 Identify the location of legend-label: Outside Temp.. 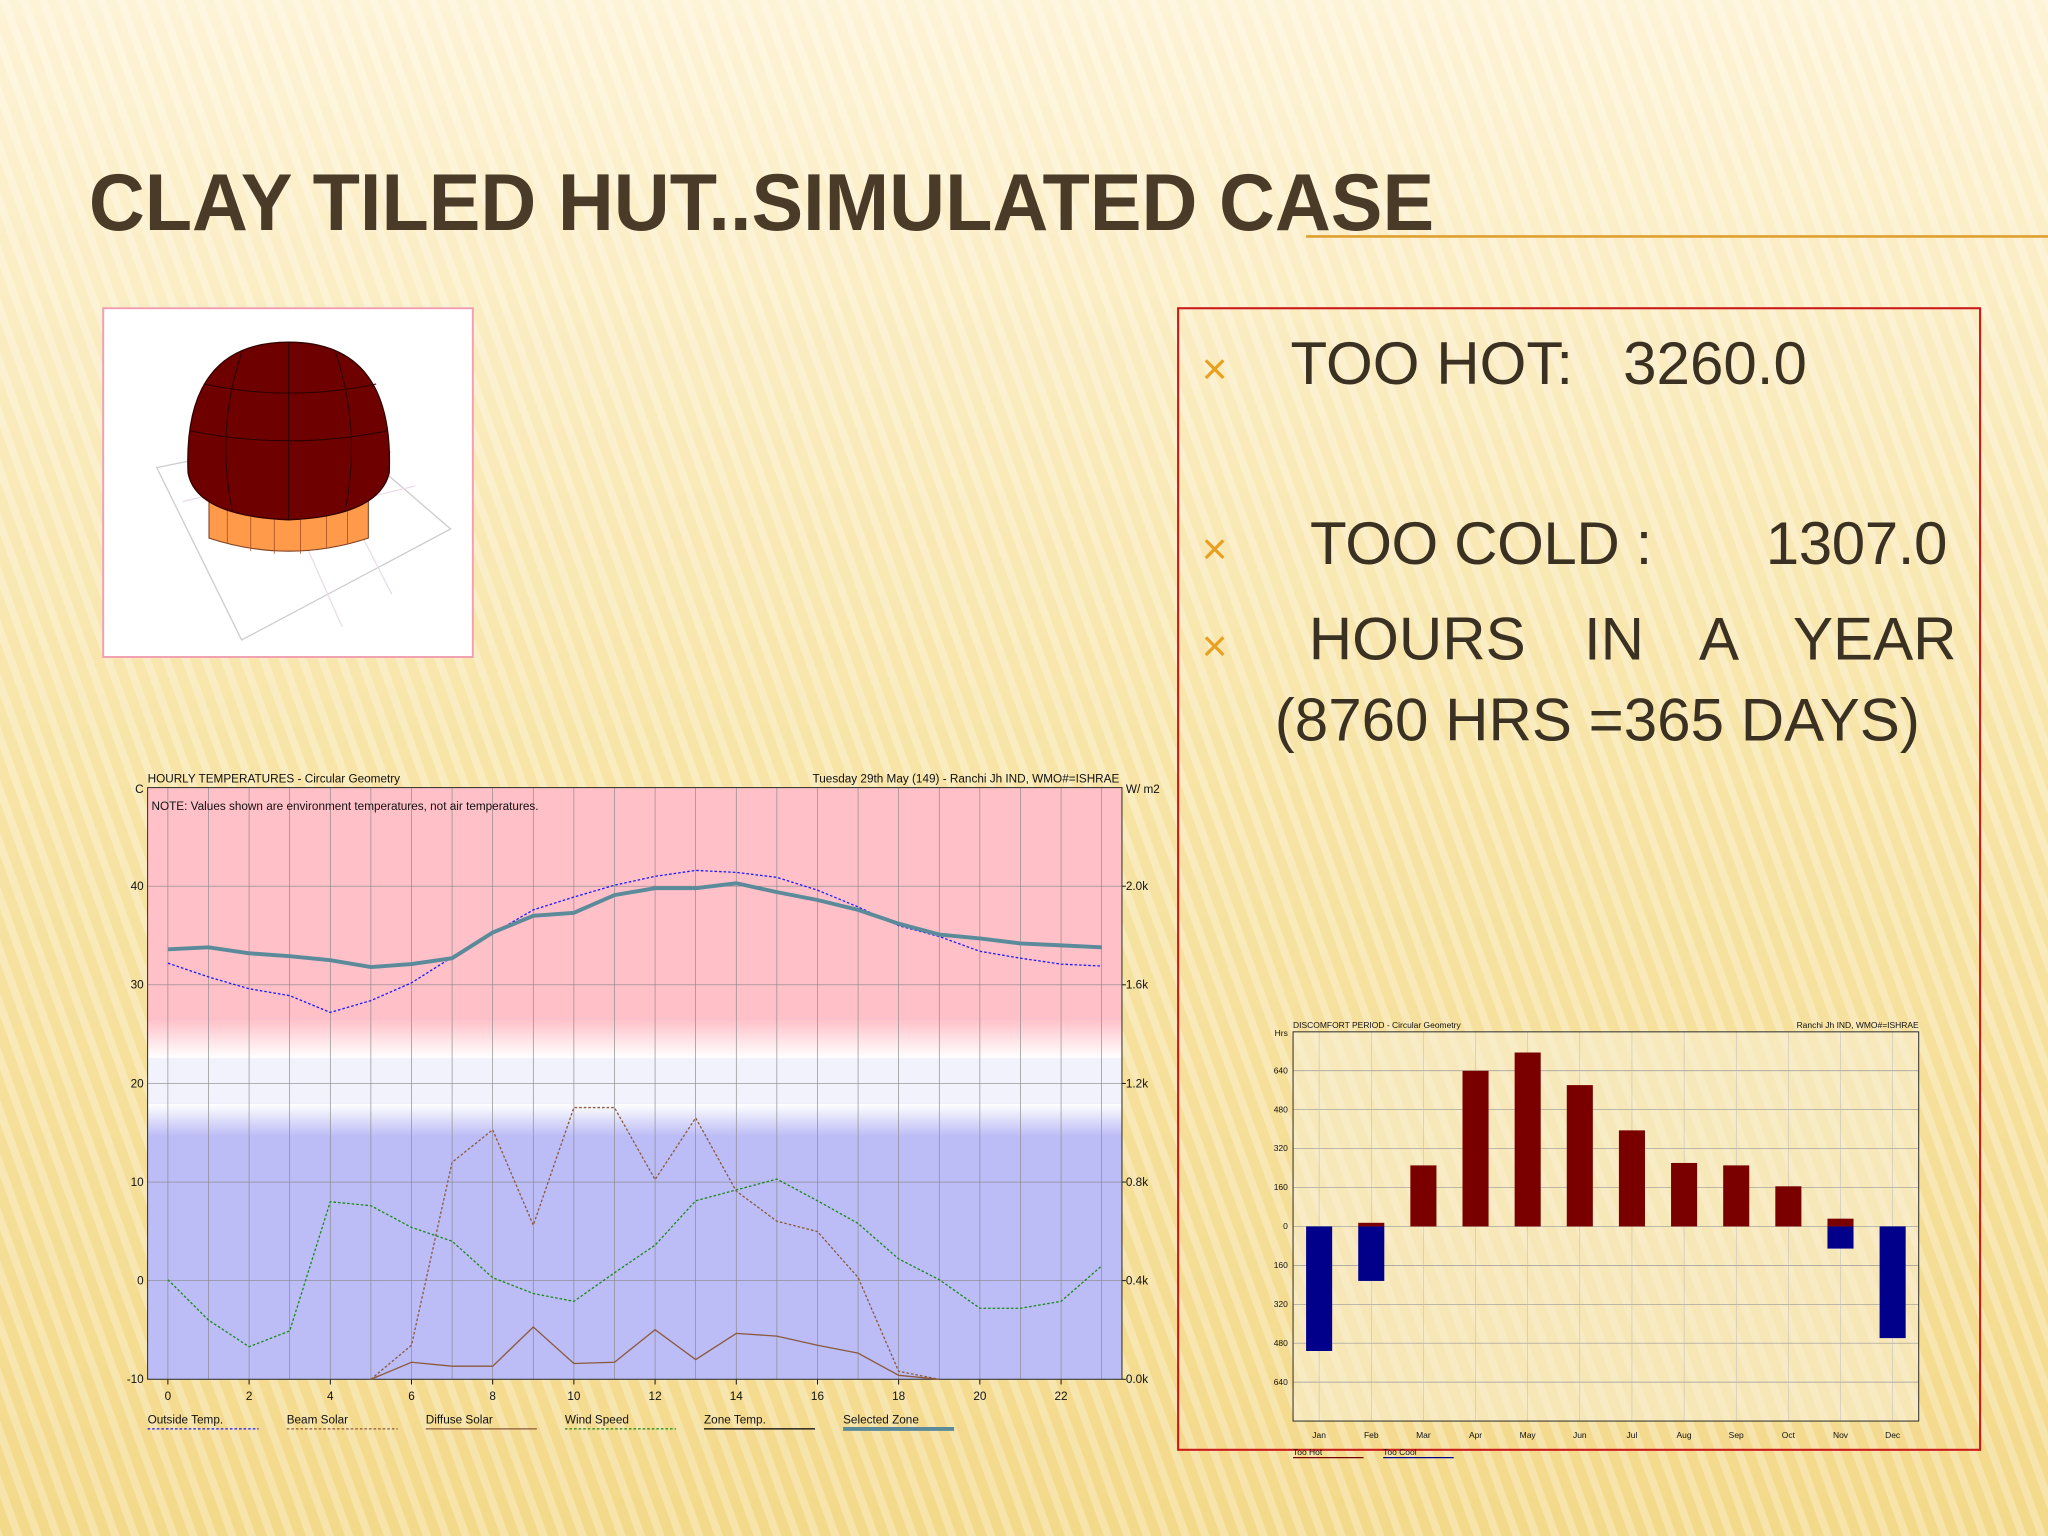
(186, 1420).